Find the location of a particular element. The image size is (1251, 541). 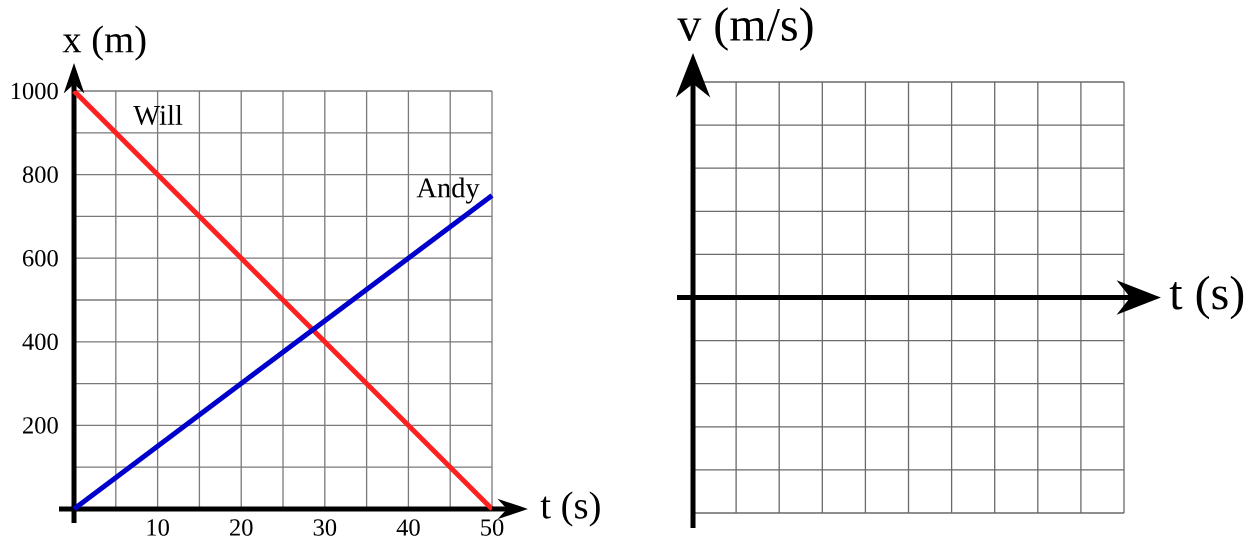

text: v (m/s) is located at coordinates (745, 29).